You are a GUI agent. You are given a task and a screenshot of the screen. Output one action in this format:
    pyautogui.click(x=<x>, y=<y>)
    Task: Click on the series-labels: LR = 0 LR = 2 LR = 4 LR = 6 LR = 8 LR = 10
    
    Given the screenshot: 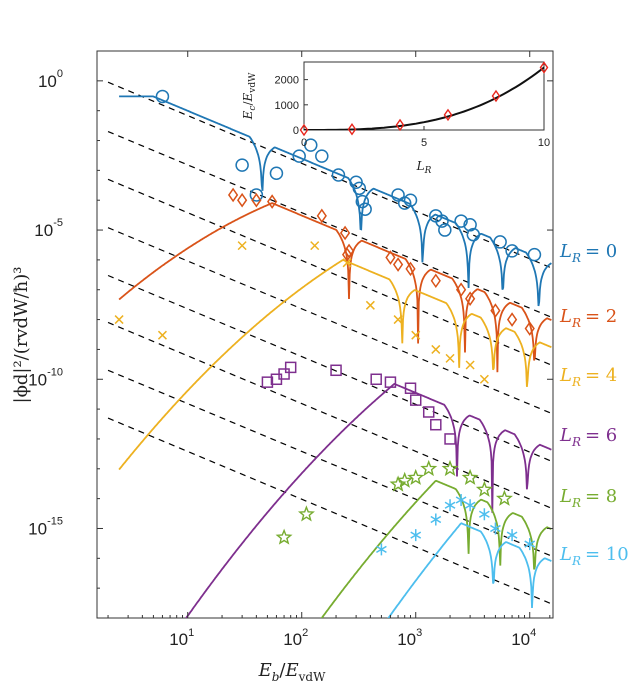 What is the action you would take?
    pyautogui.click(x=594, y=404)
    